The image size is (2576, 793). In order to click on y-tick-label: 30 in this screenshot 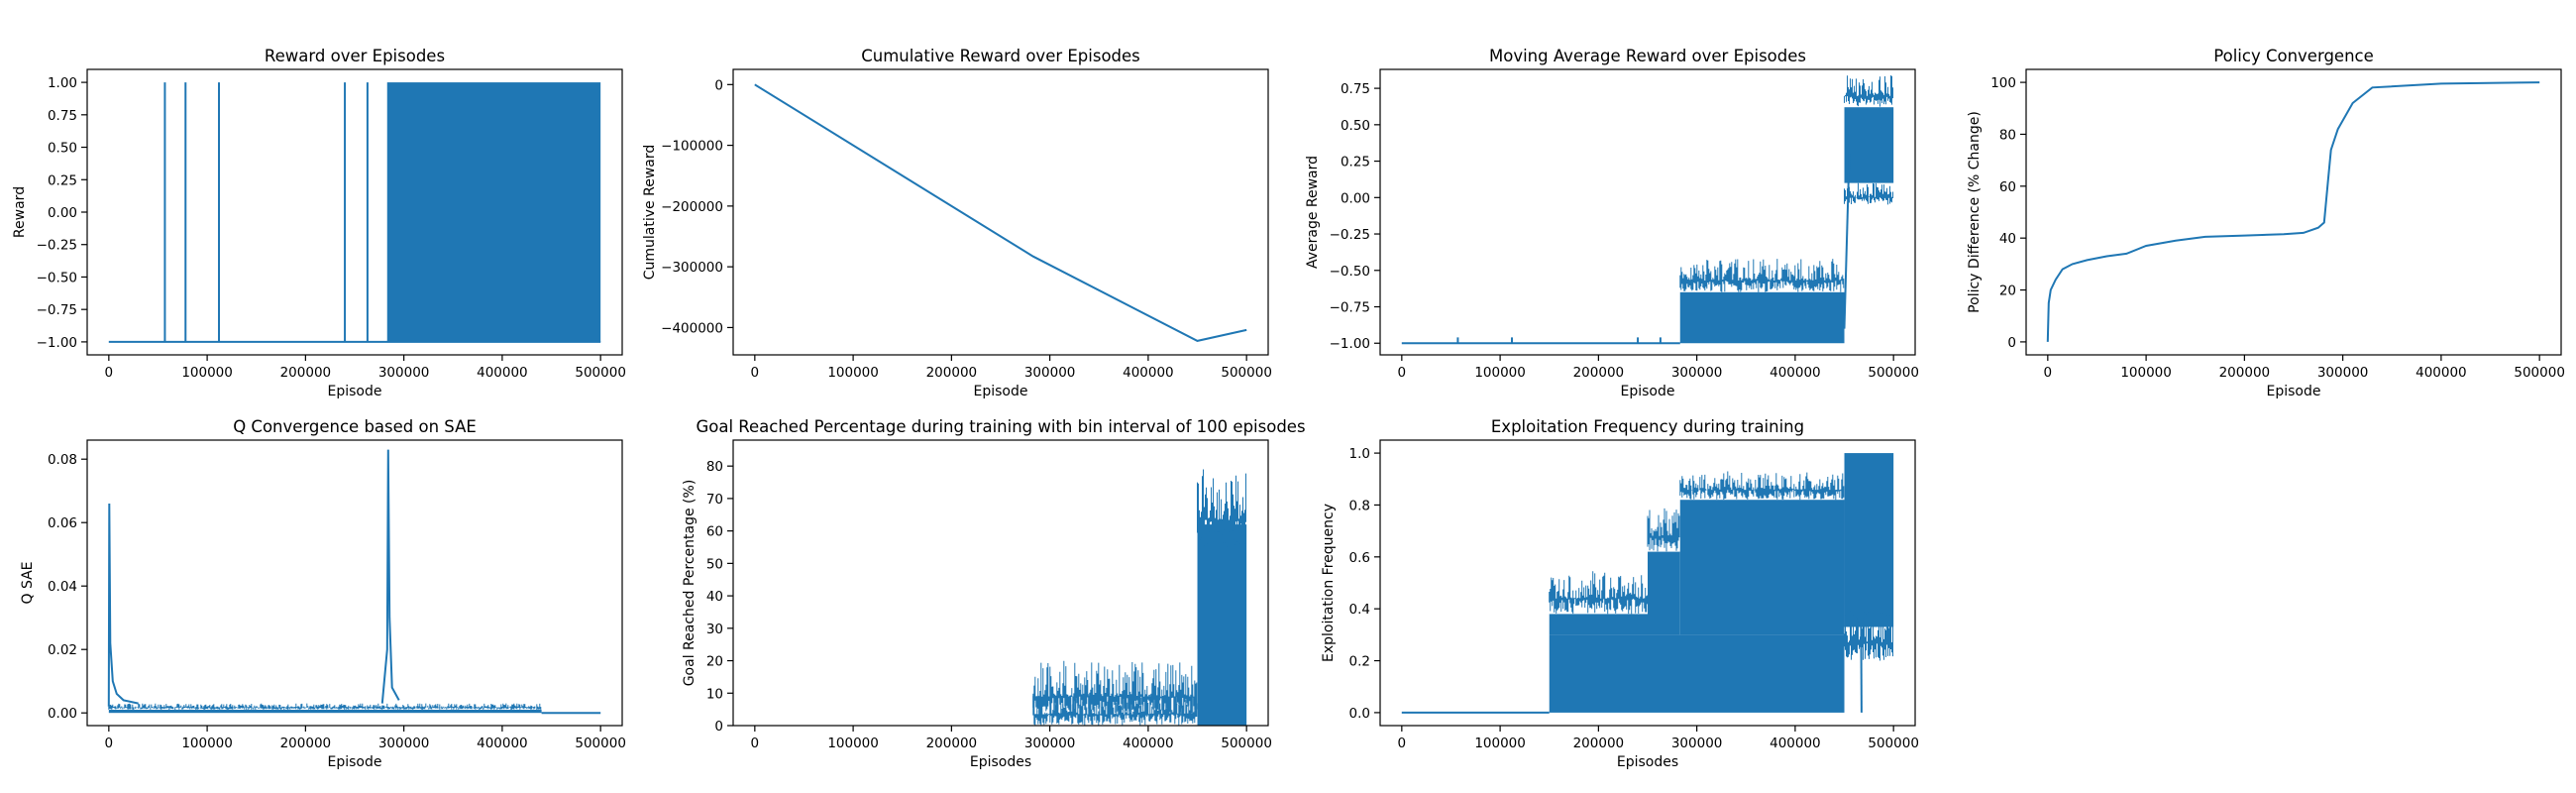, I will do `click(714, 629)`.